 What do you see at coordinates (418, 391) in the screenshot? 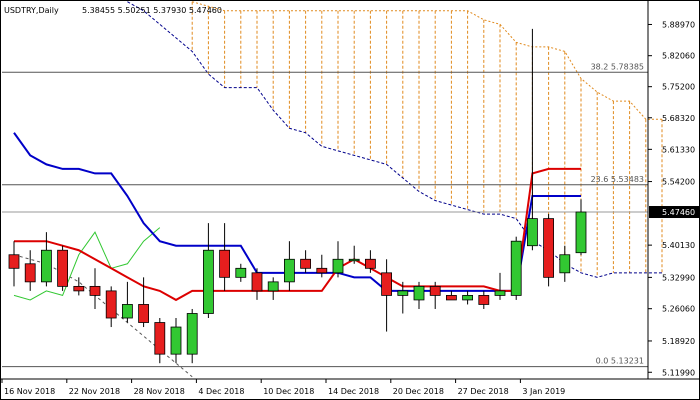
I see `x-tick-label-6: 20 Dec 2018` at bounding box center [418, 391].